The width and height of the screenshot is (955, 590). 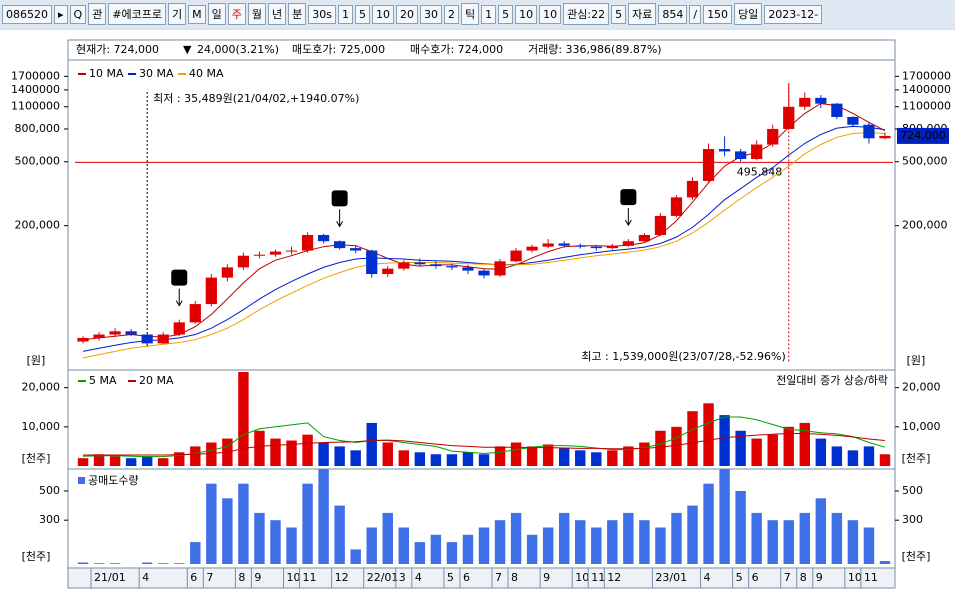 What do you see at coordinates (187, 49) in the screenshot?
I see `header-item: ▼` at bounding box center [187, 49].